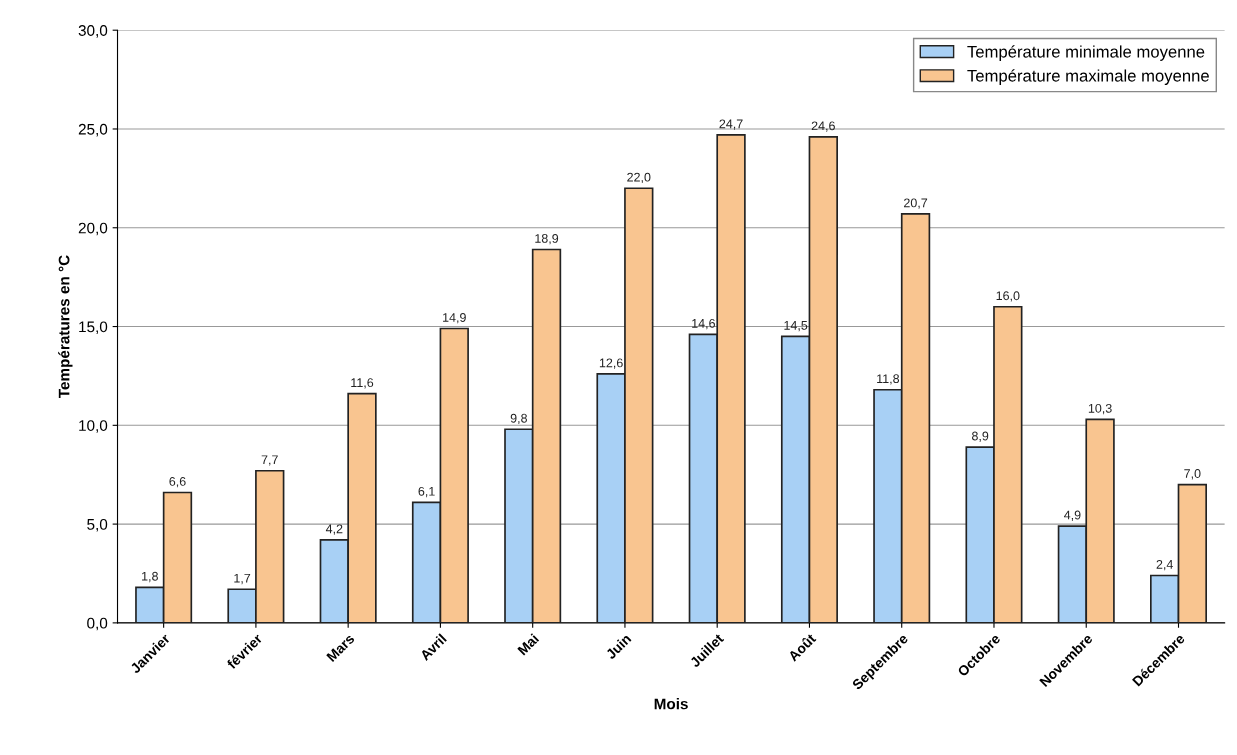  Describe the element at coordinates (518, 419) in the screenshot. I see `data-label: 9,8` at that location.